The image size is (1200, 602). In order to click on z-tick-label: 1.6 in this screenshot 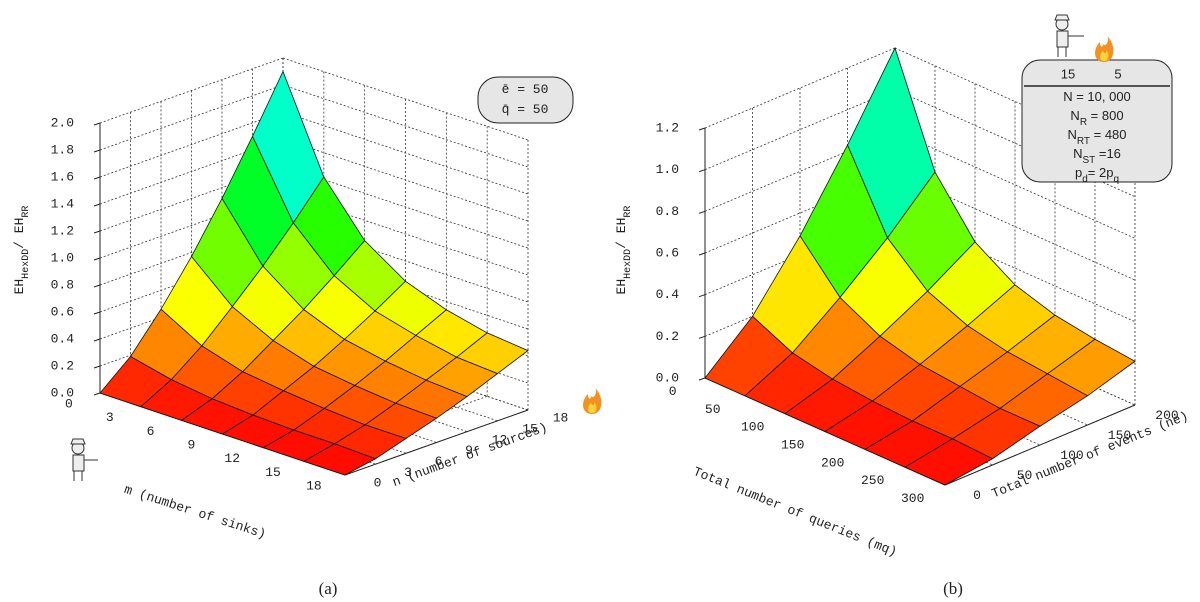, I will do `click(62, 176)`.